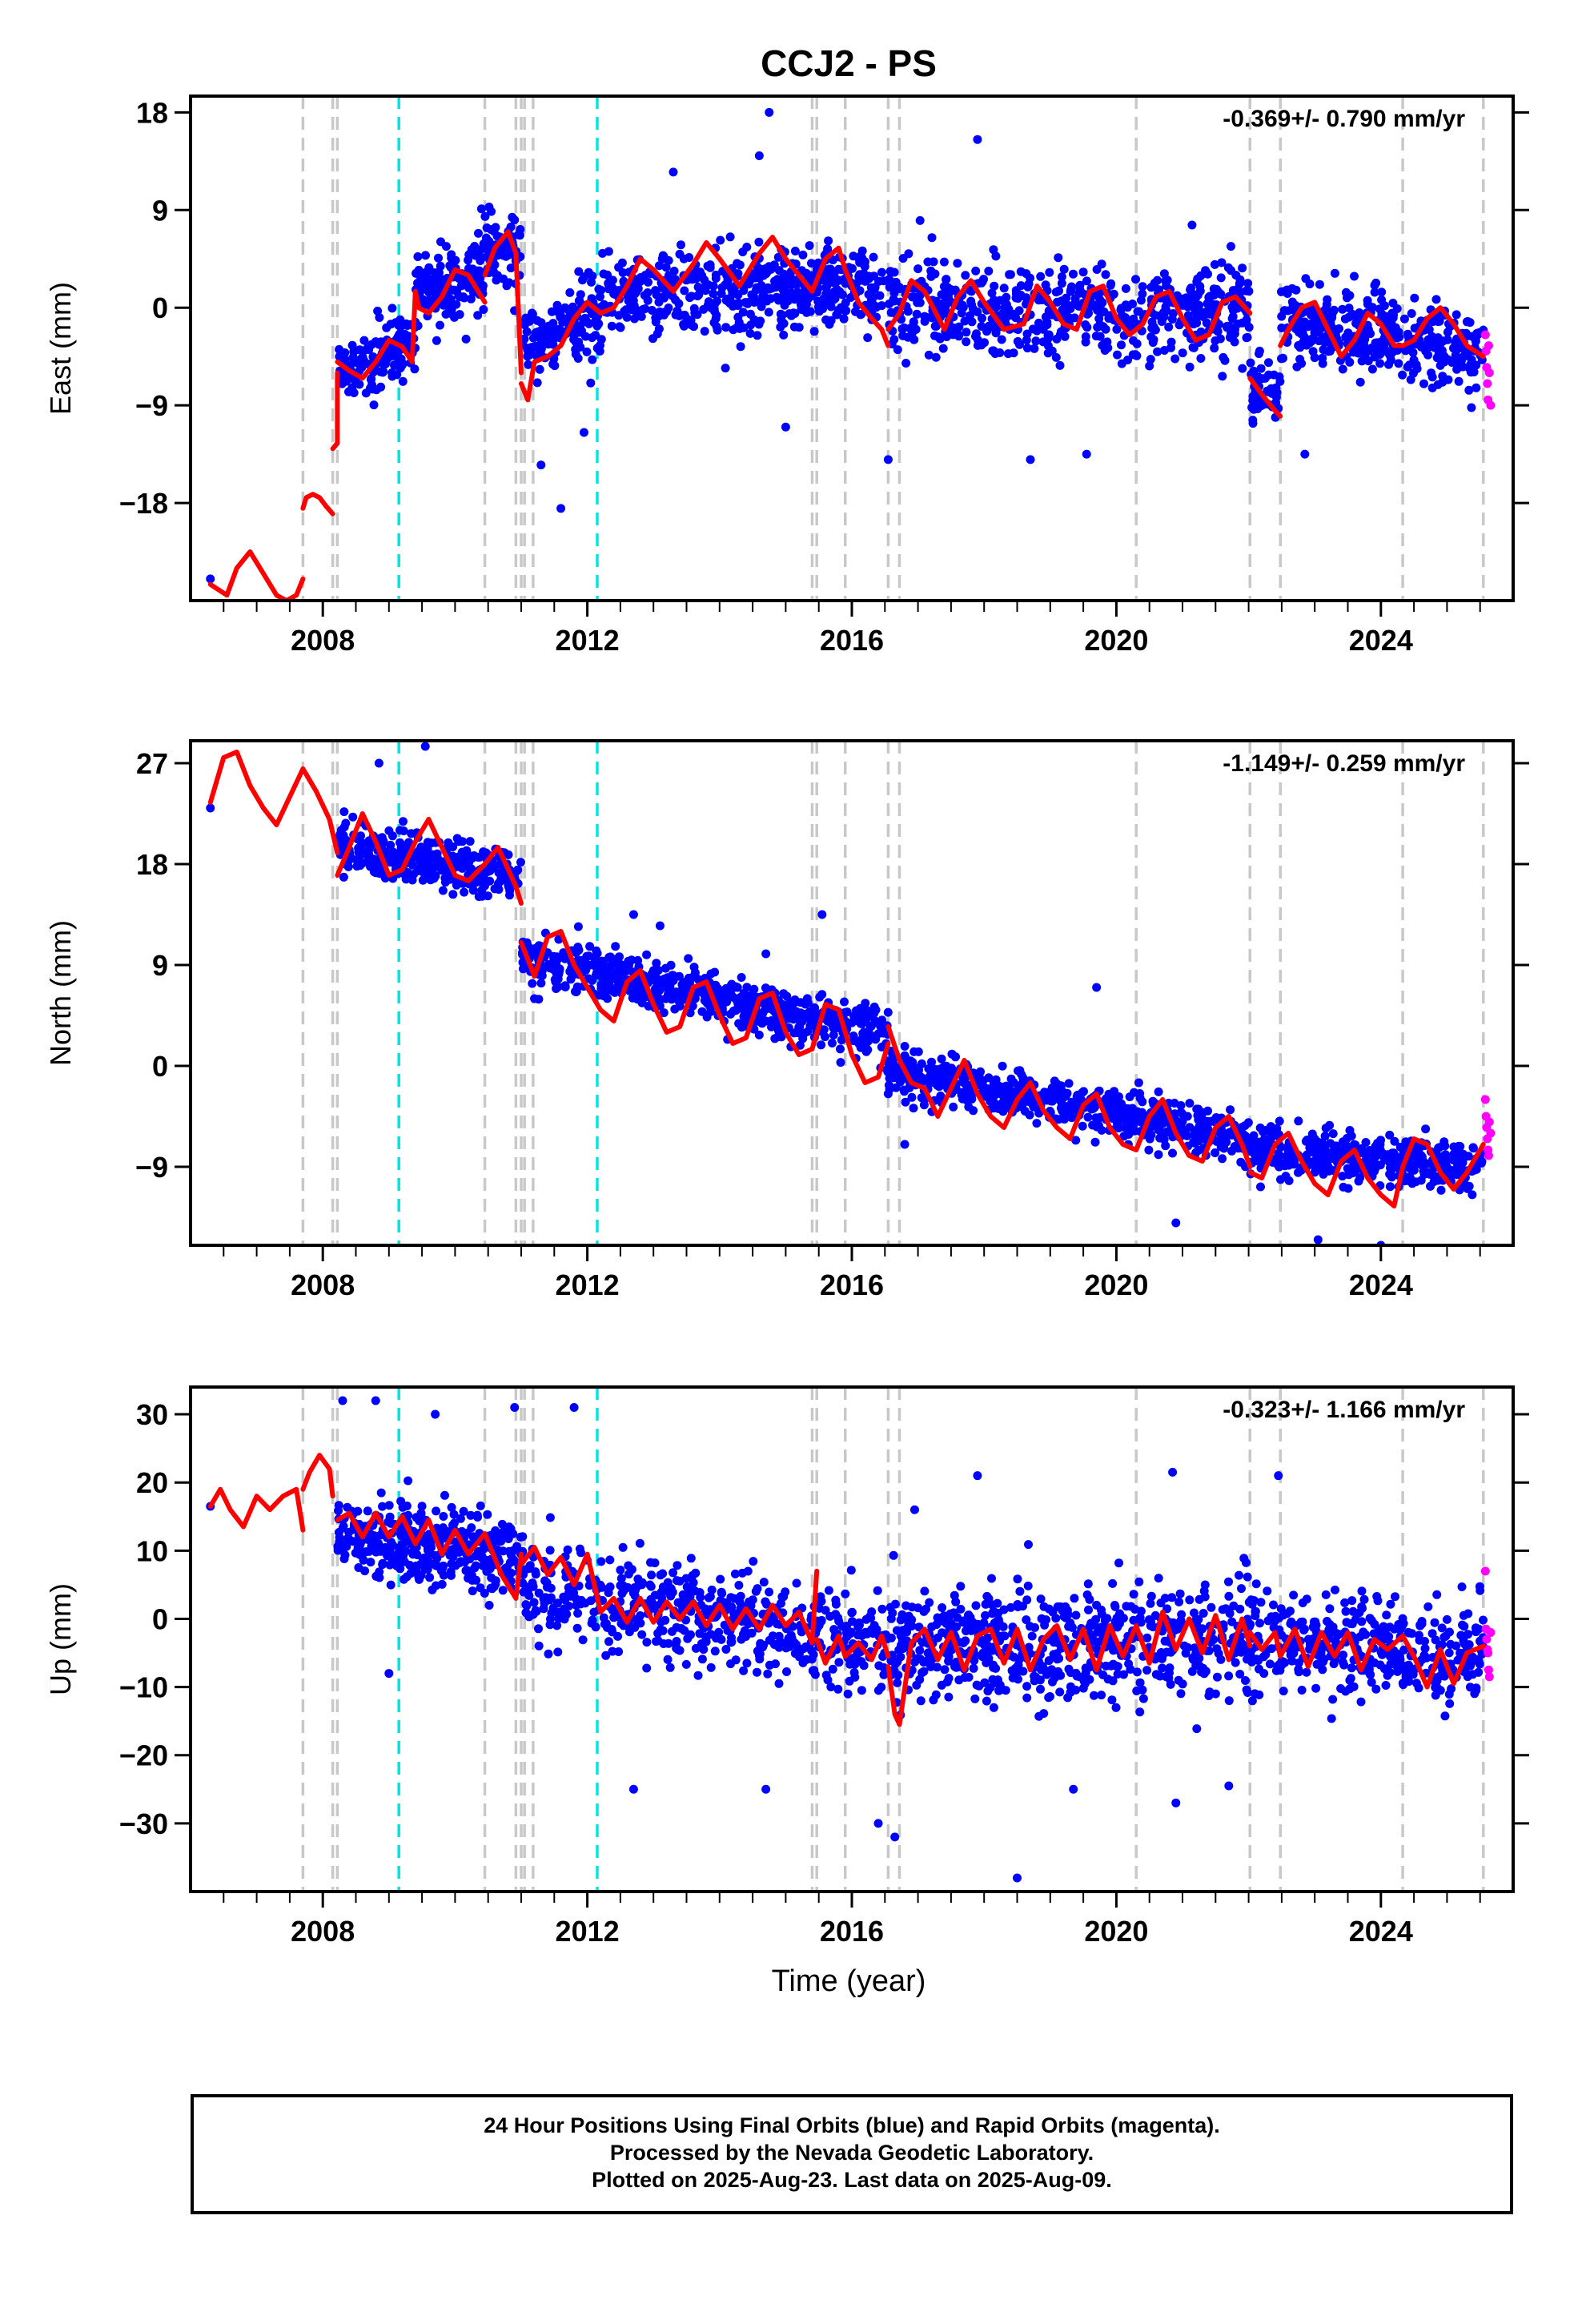  Describe the element at coordinates (588, 1285) in the screenshot. I see `x-tick-label: 2012` at that location.